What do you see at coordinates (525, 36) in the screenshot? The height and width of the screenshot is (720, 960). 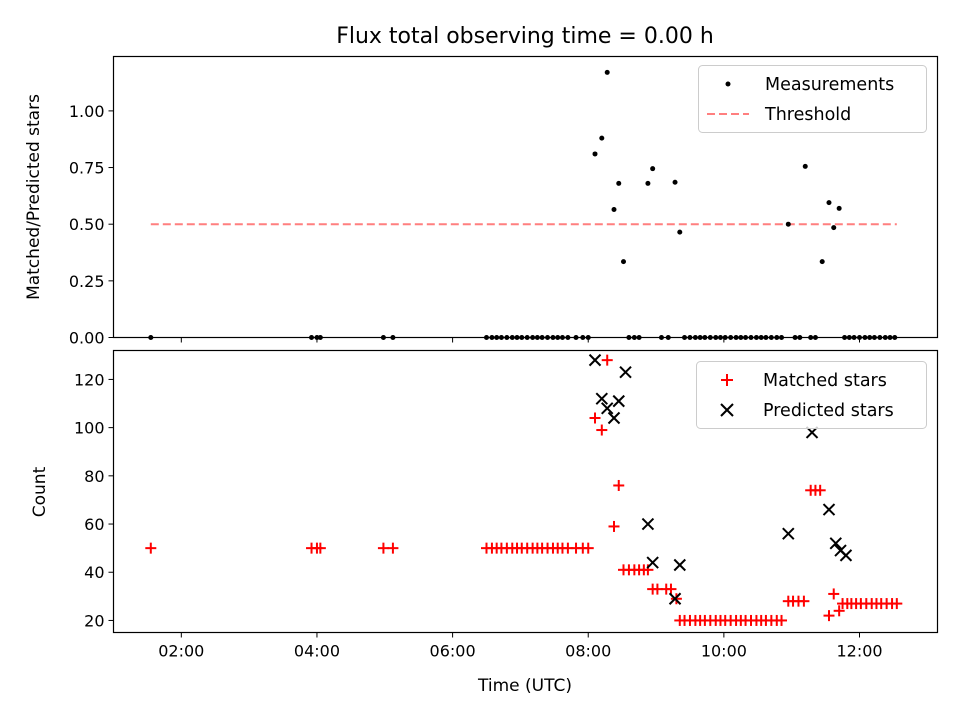 I see `chart-title: Flux total observing time = 0.00 h` at bounding box center [525, 36].